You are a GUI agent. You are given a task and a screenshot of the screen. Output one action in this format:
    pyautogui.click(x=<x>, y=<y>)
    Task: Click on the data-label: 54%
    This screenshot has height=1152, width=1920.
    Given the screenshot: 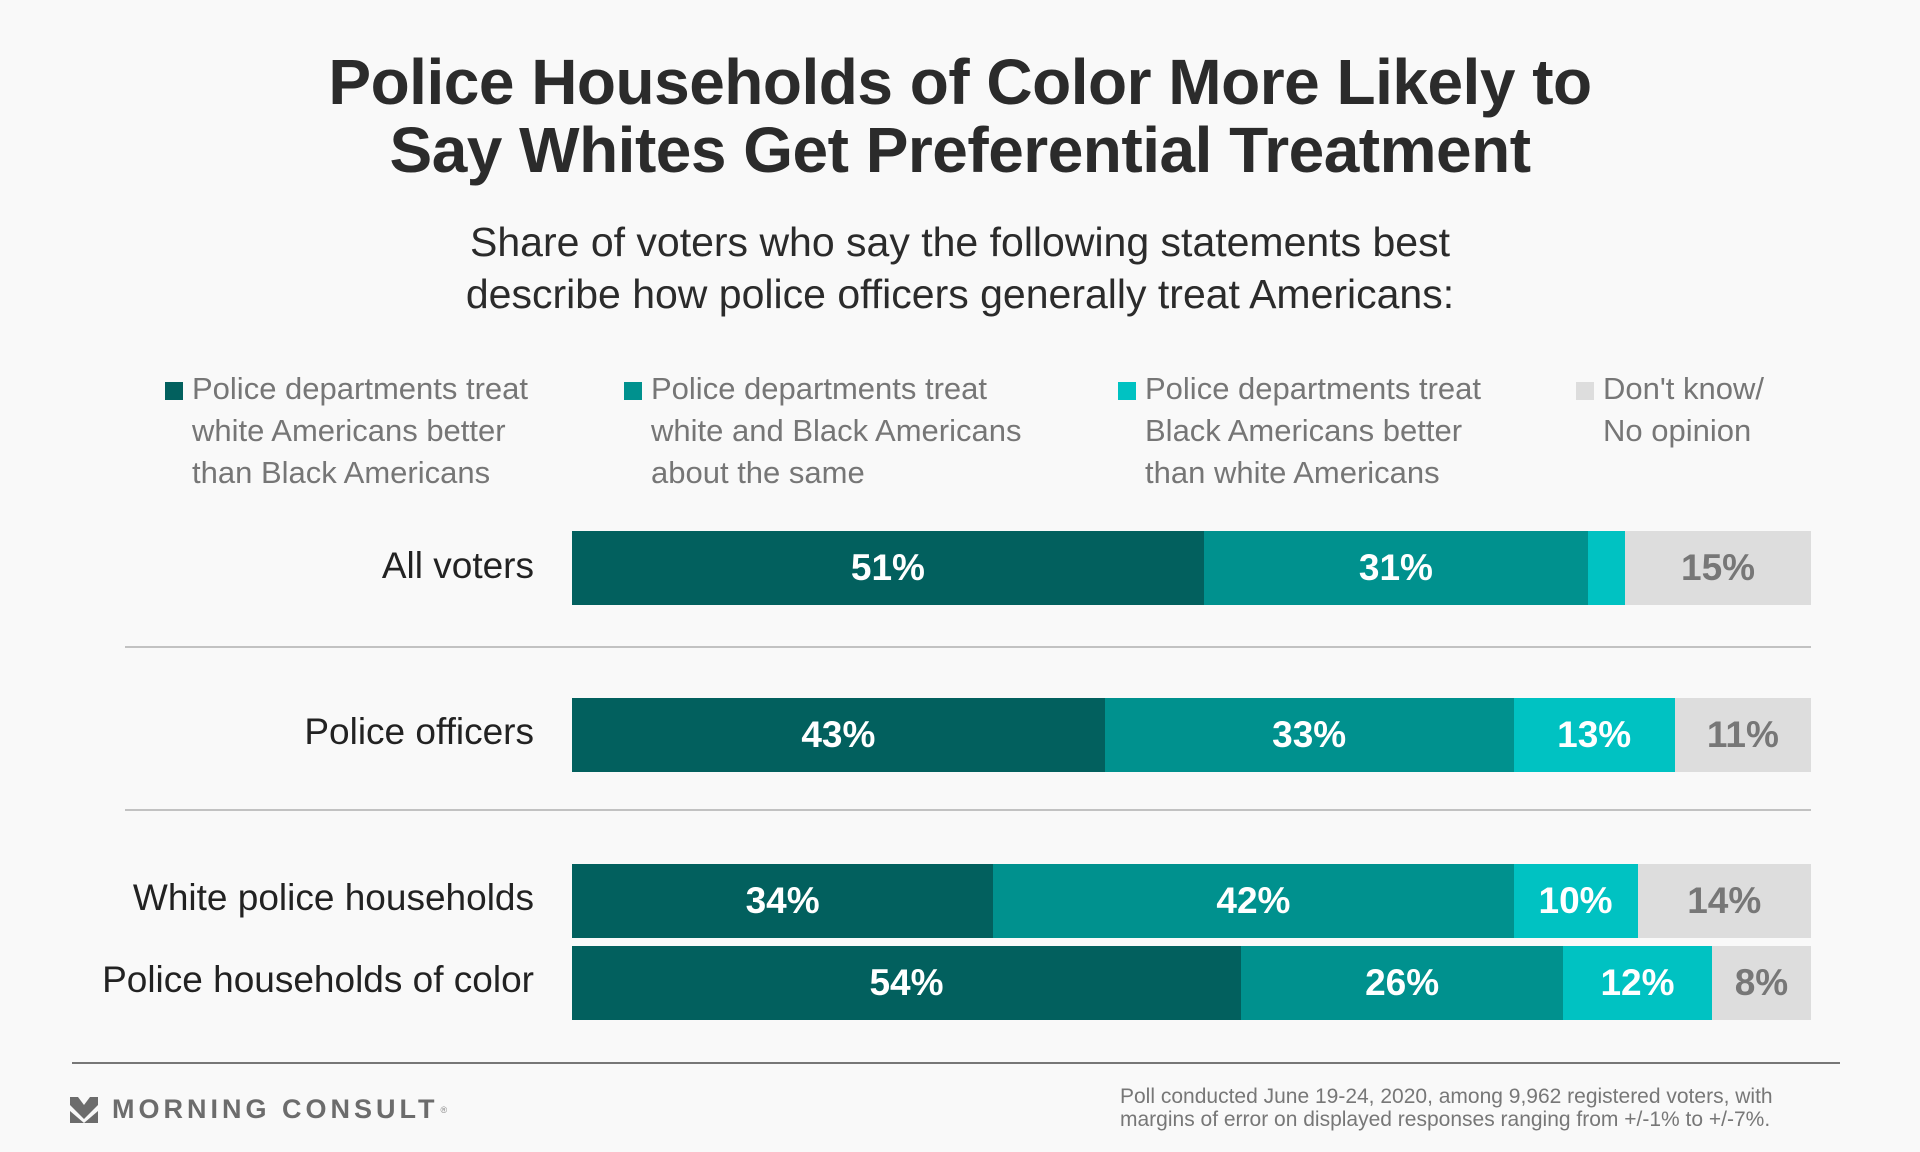 What is the action you would take?
    pyautogui.click(x=906, y=982)
    